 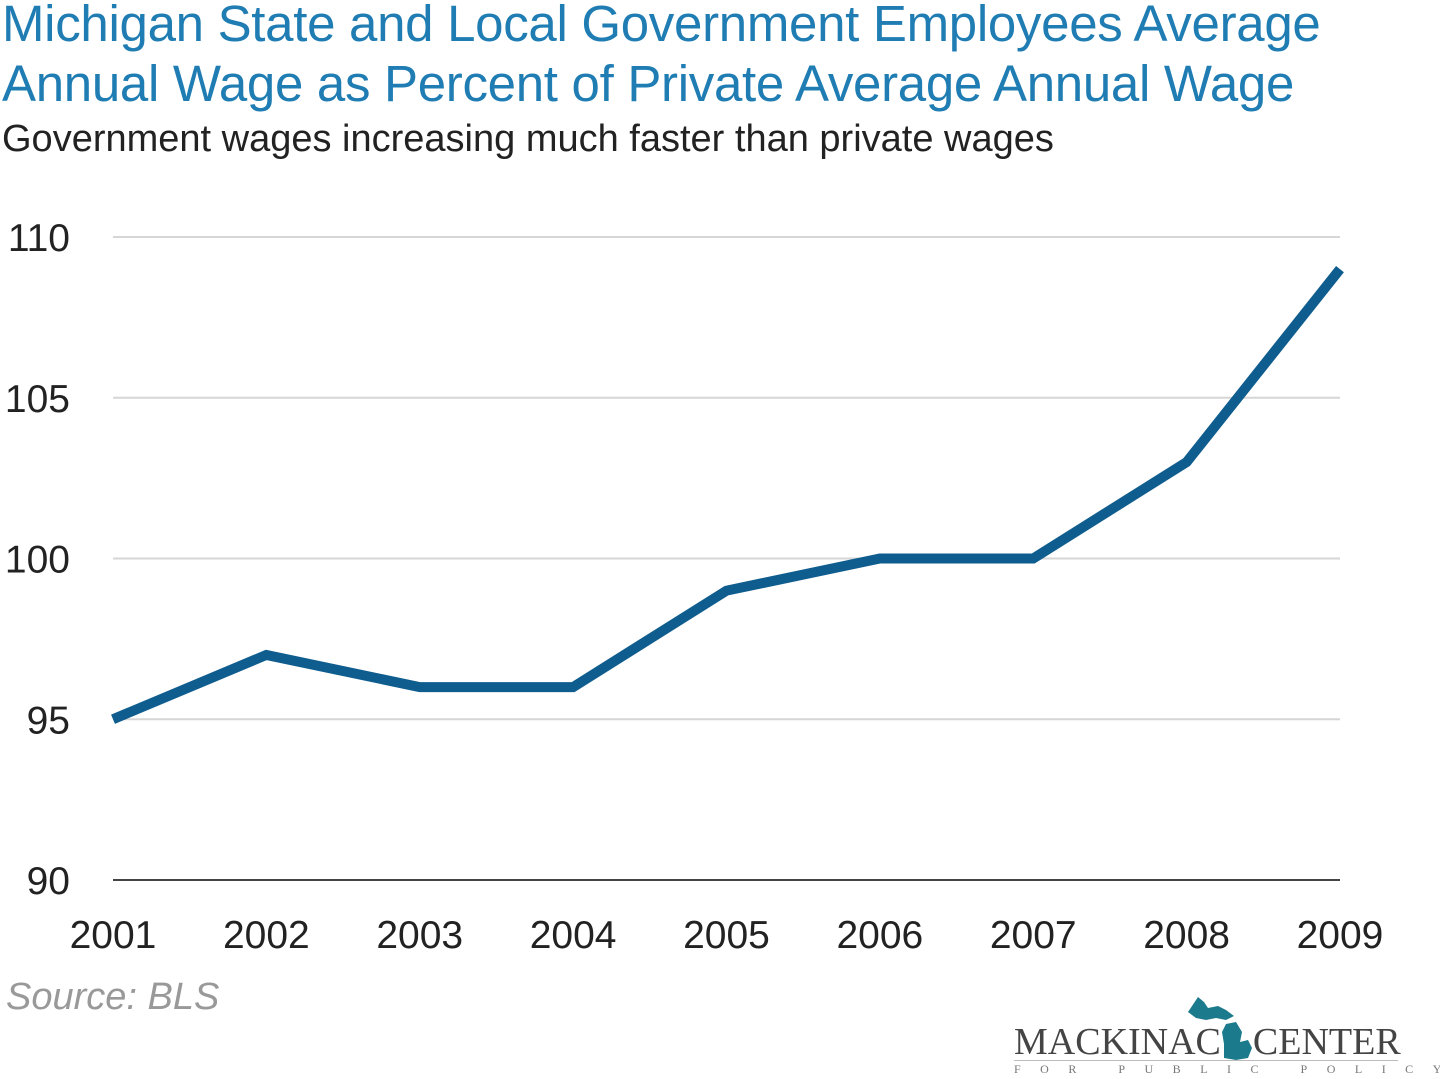 I want to click on x-tick-label: 2002, so click(x=266, y=935).